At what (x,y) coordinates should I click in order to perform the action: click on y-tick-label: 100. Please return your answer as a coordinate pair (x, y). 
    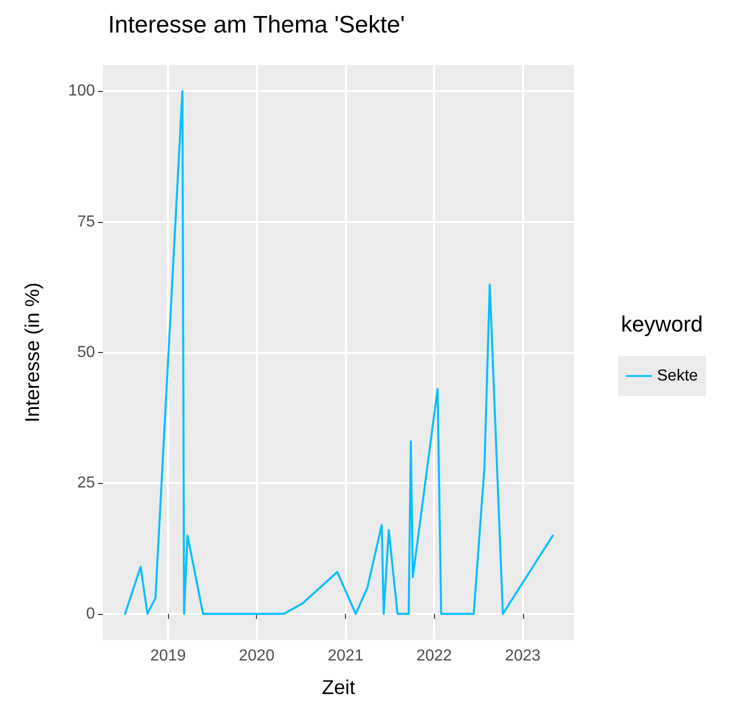
    Looking at the image, I should click on (82, 91).